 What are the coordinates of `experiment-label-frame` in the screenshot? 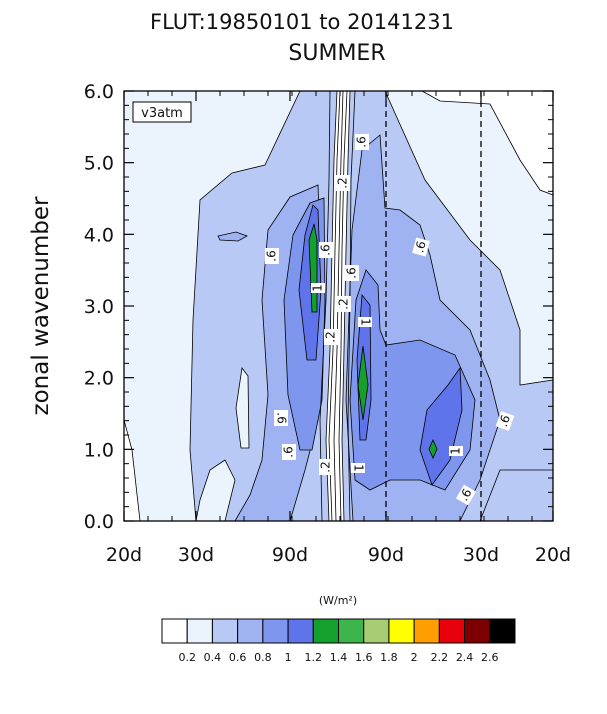 It's located at (162, 112).